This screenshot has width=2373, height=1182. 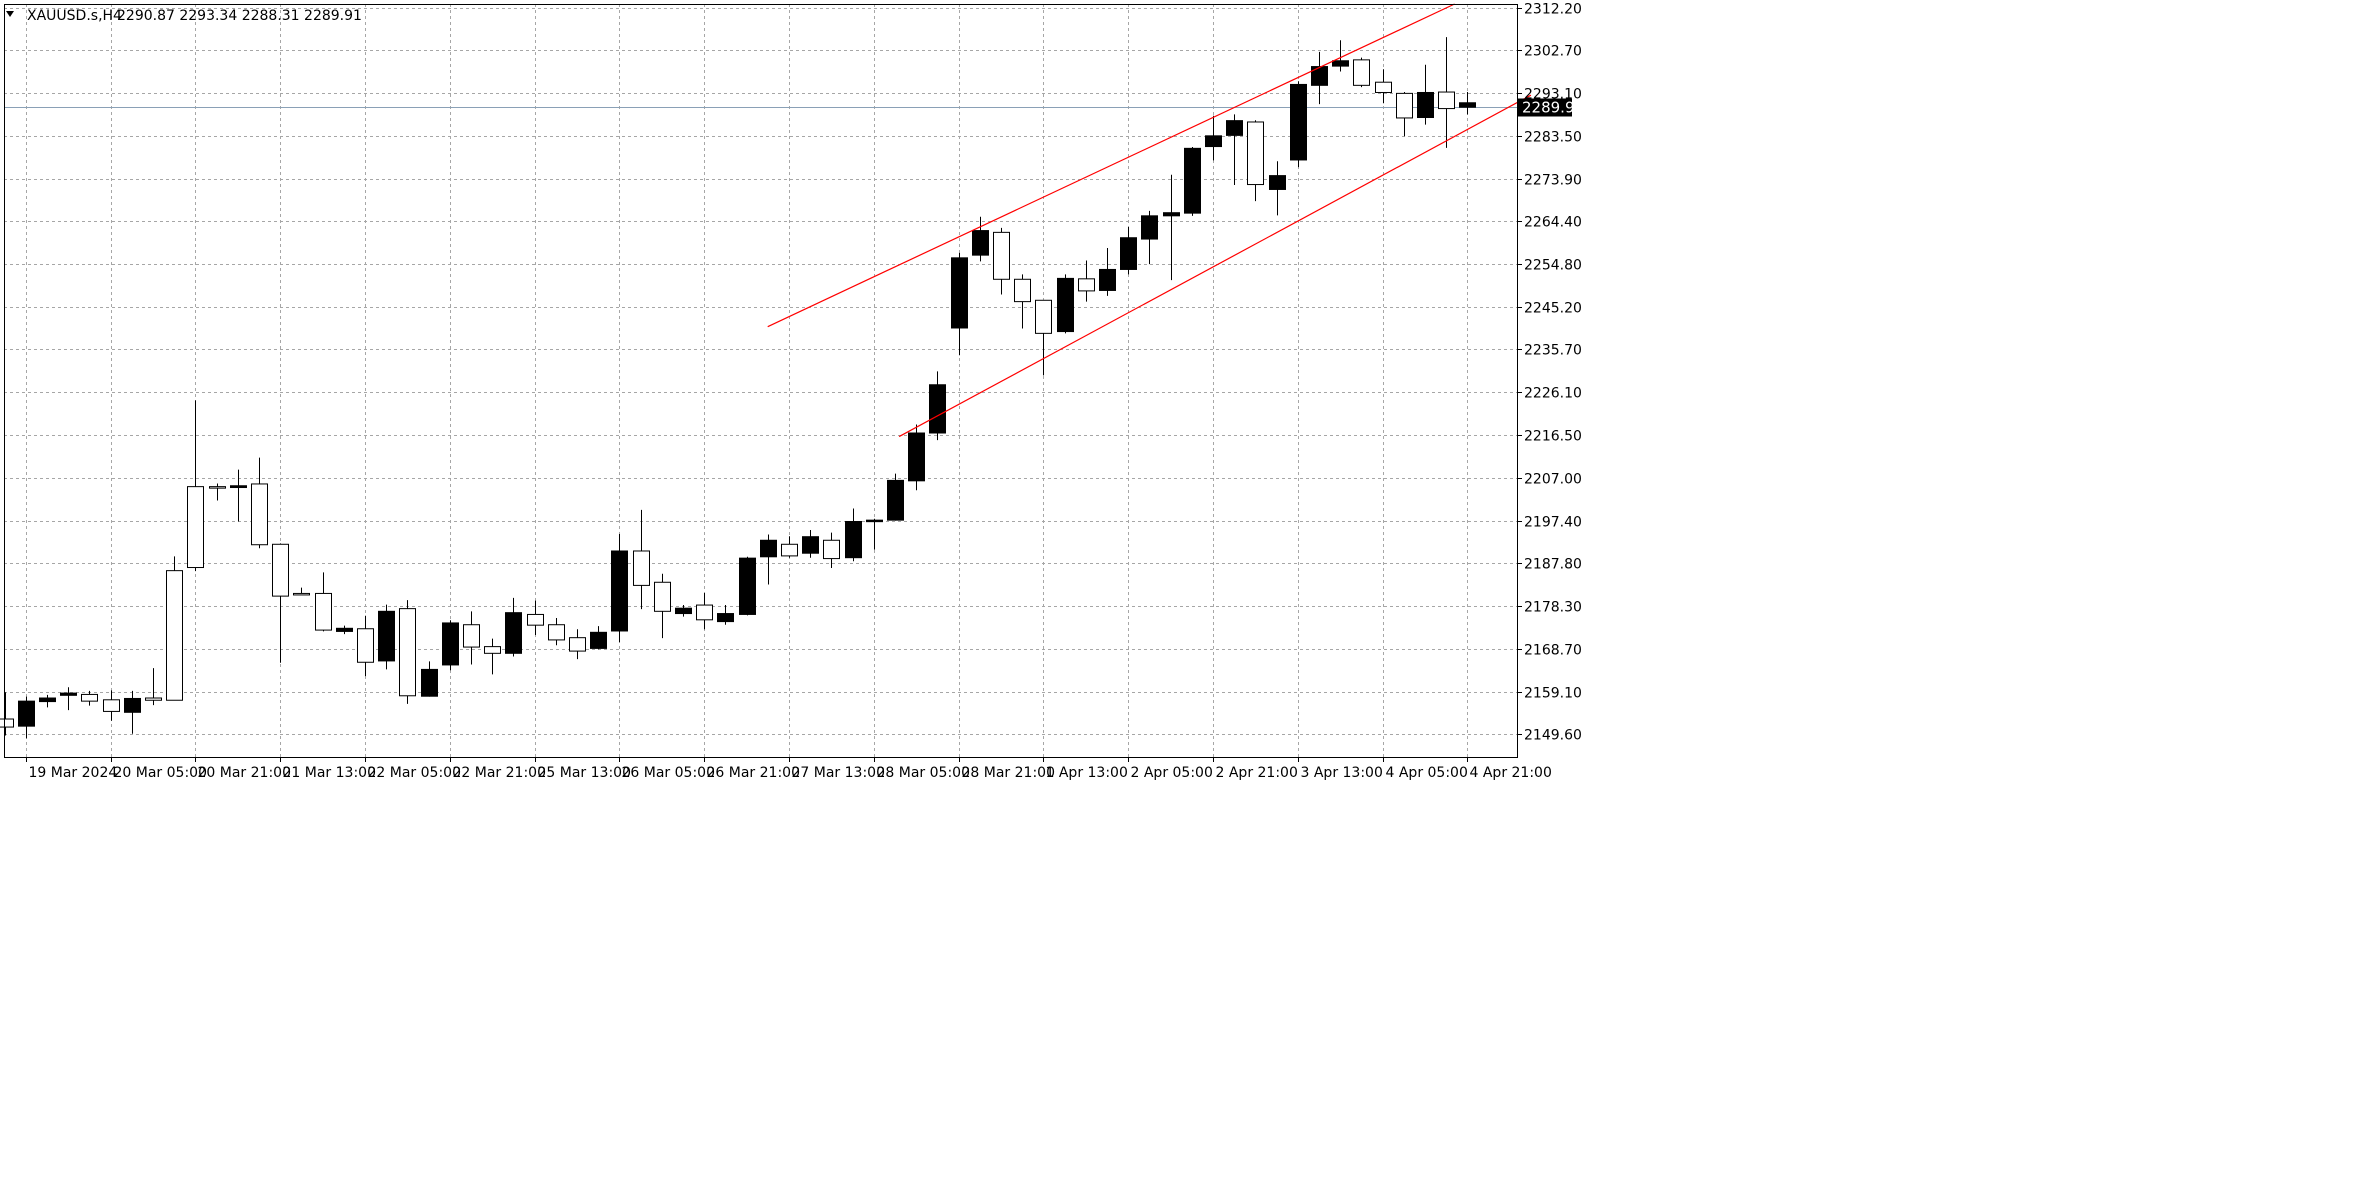 What do you see at coordinates (1087, 773) in the screenshot?
I see `x-tick-label: 1 Apr 13:00` at bounding box center [1087, 773].